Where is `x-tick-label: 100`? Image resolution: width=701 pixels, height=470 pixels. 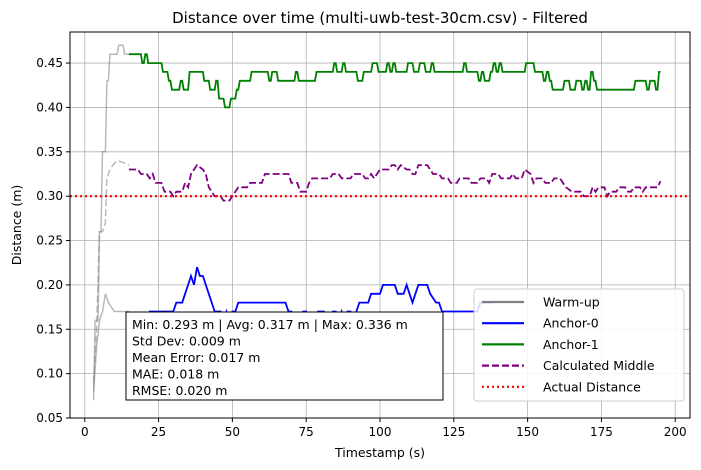 x-tick-label: 100 is located at coordinates (380, 432).